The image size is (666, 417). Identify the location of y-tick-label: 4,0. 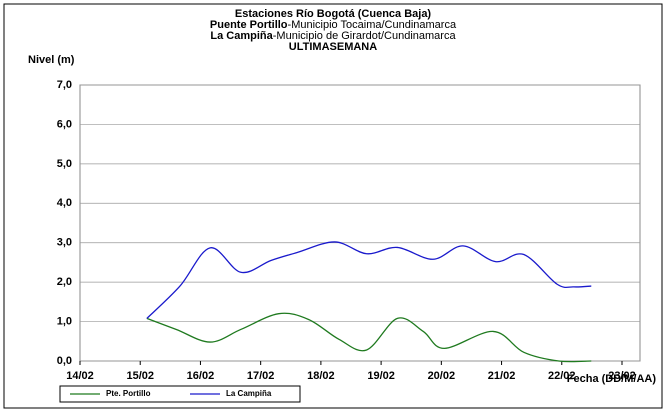
(64, 203).